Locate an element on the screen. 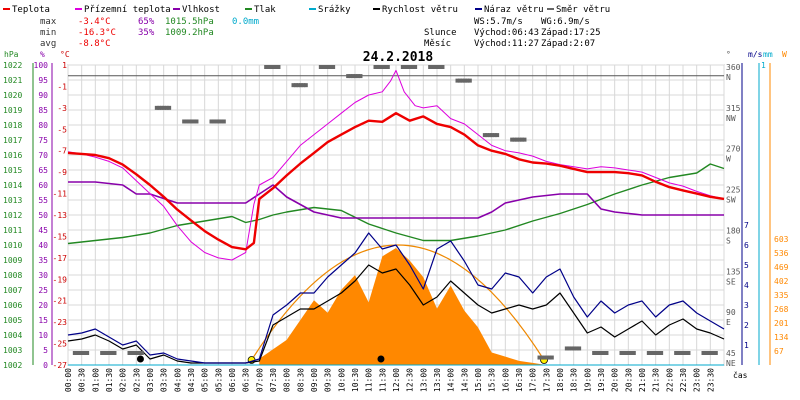 This screenshot has width=800, height=400. solar-radiation-area is located at coordinates (403, 306).